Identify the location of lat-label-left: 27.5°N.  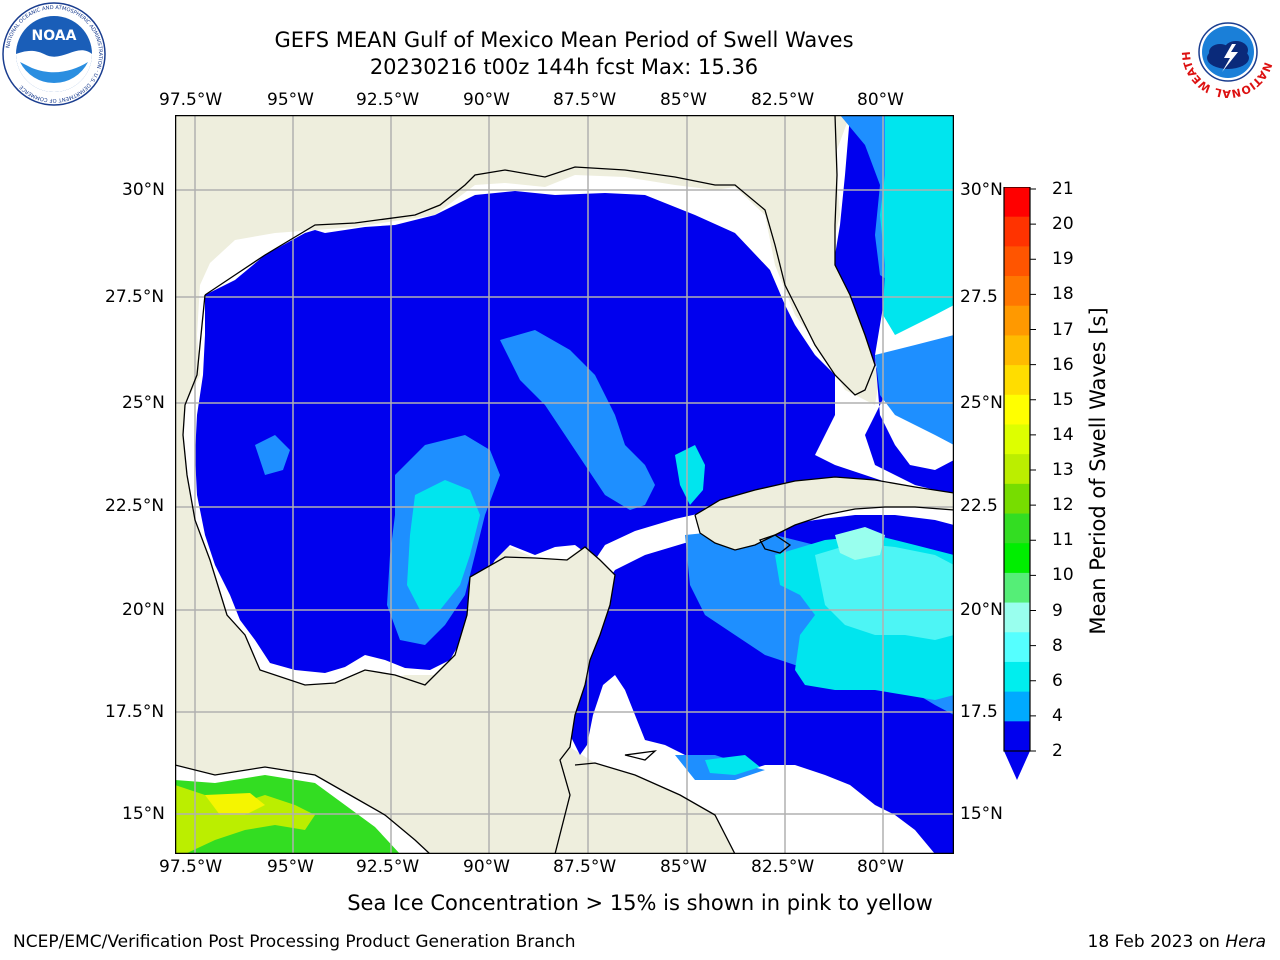
(135, 297).